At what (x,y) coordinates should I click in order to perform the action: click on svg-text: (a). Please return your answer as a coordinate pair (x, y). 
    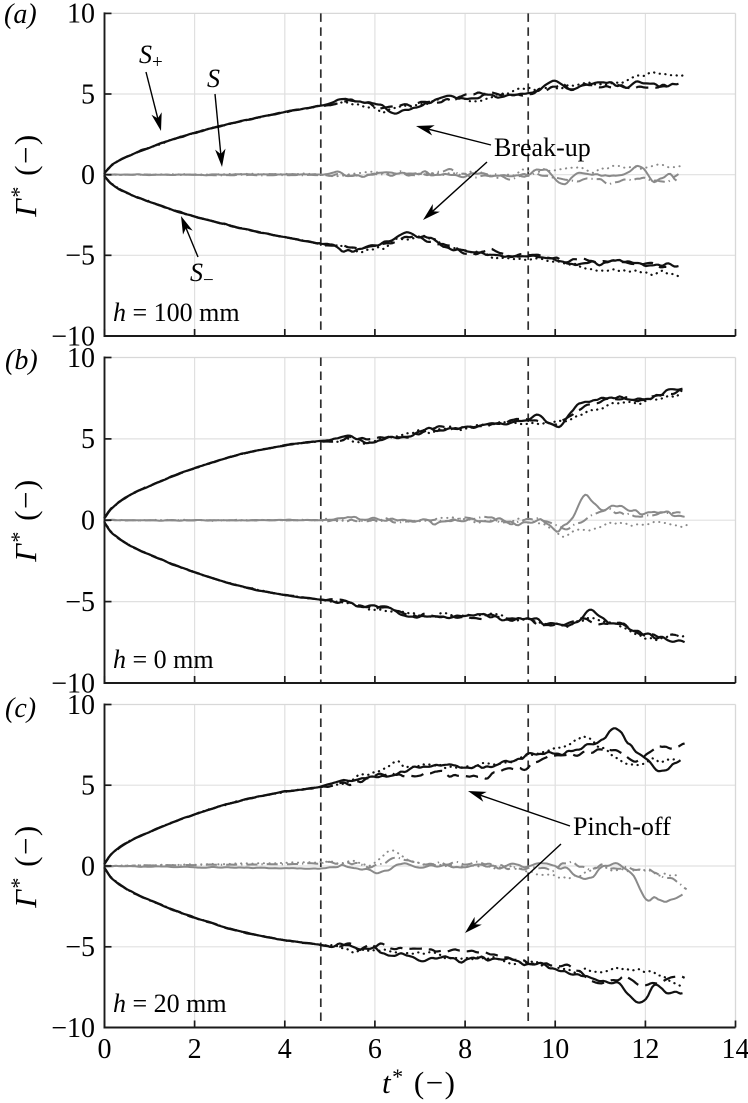
    Looking at the image, I should click on (20, 15).